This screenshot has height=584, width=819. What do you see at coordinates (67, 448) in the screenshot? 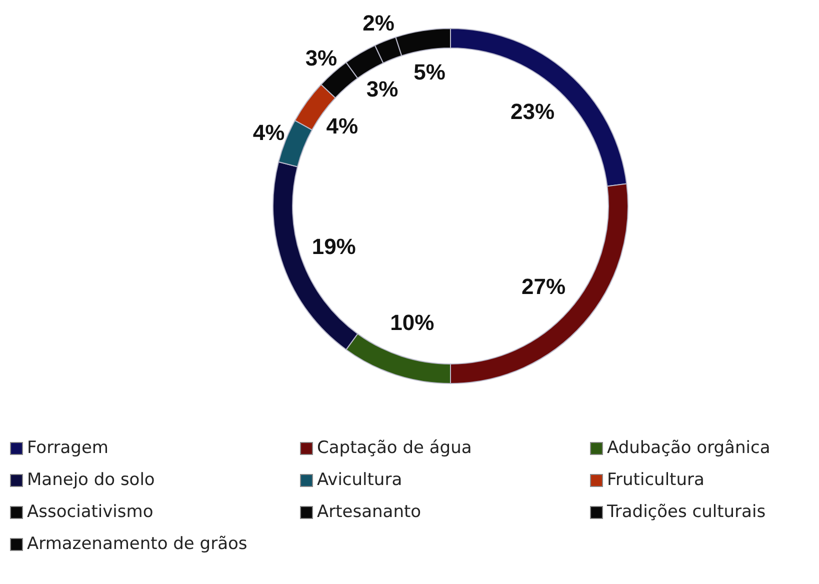
I see `legend-label: Forragem` at bounding box center [67, 448].